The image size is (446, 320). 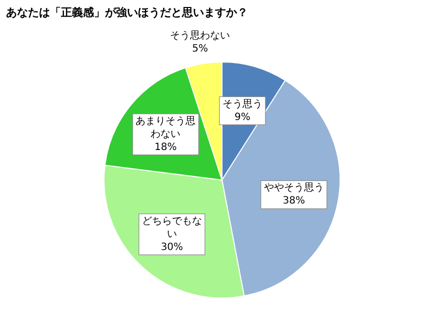 What do you see at coordinates (242, 104) in the screenshot?
I see `slice-label: そう思う` at bounding box center [242, 104].